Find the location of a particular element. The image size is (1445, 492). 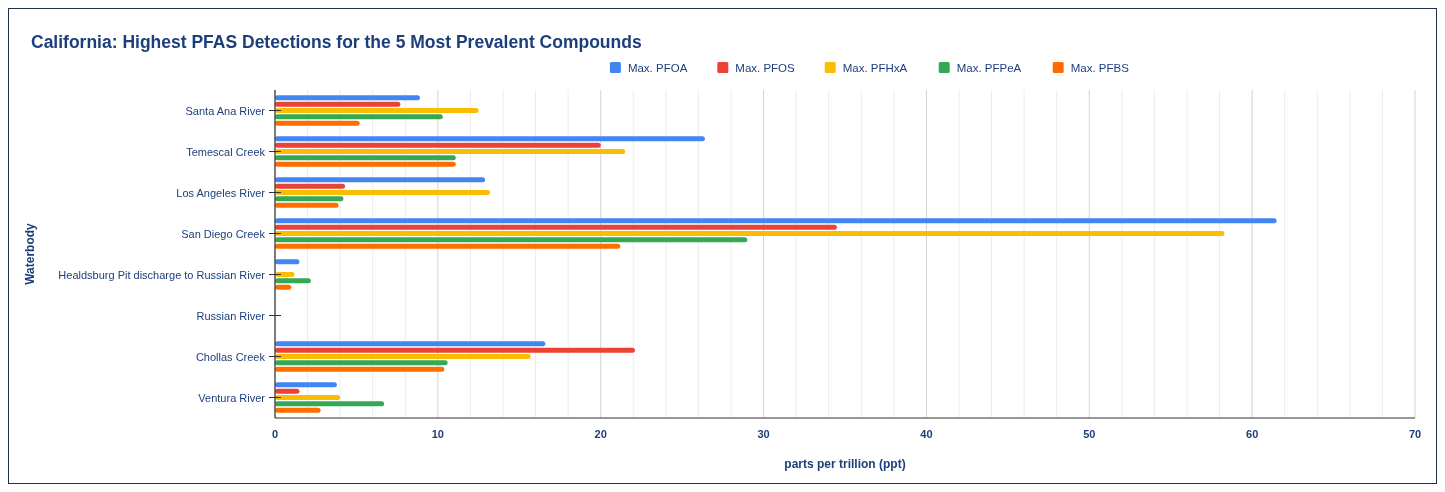

x-tick-label: 0 is located at coordinates (275, 434).